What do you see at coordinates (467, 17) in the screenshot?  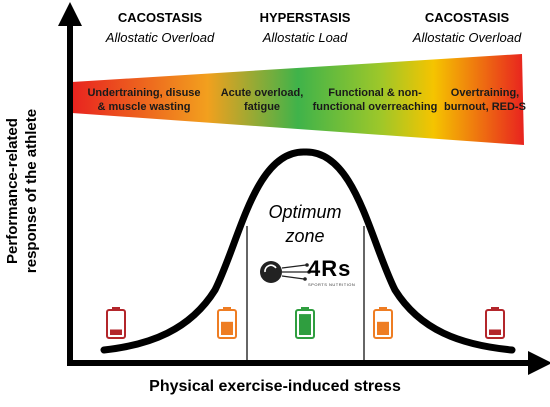 I see `phase-title-right: CACOSTASIS` at bounding box center [467, 17].